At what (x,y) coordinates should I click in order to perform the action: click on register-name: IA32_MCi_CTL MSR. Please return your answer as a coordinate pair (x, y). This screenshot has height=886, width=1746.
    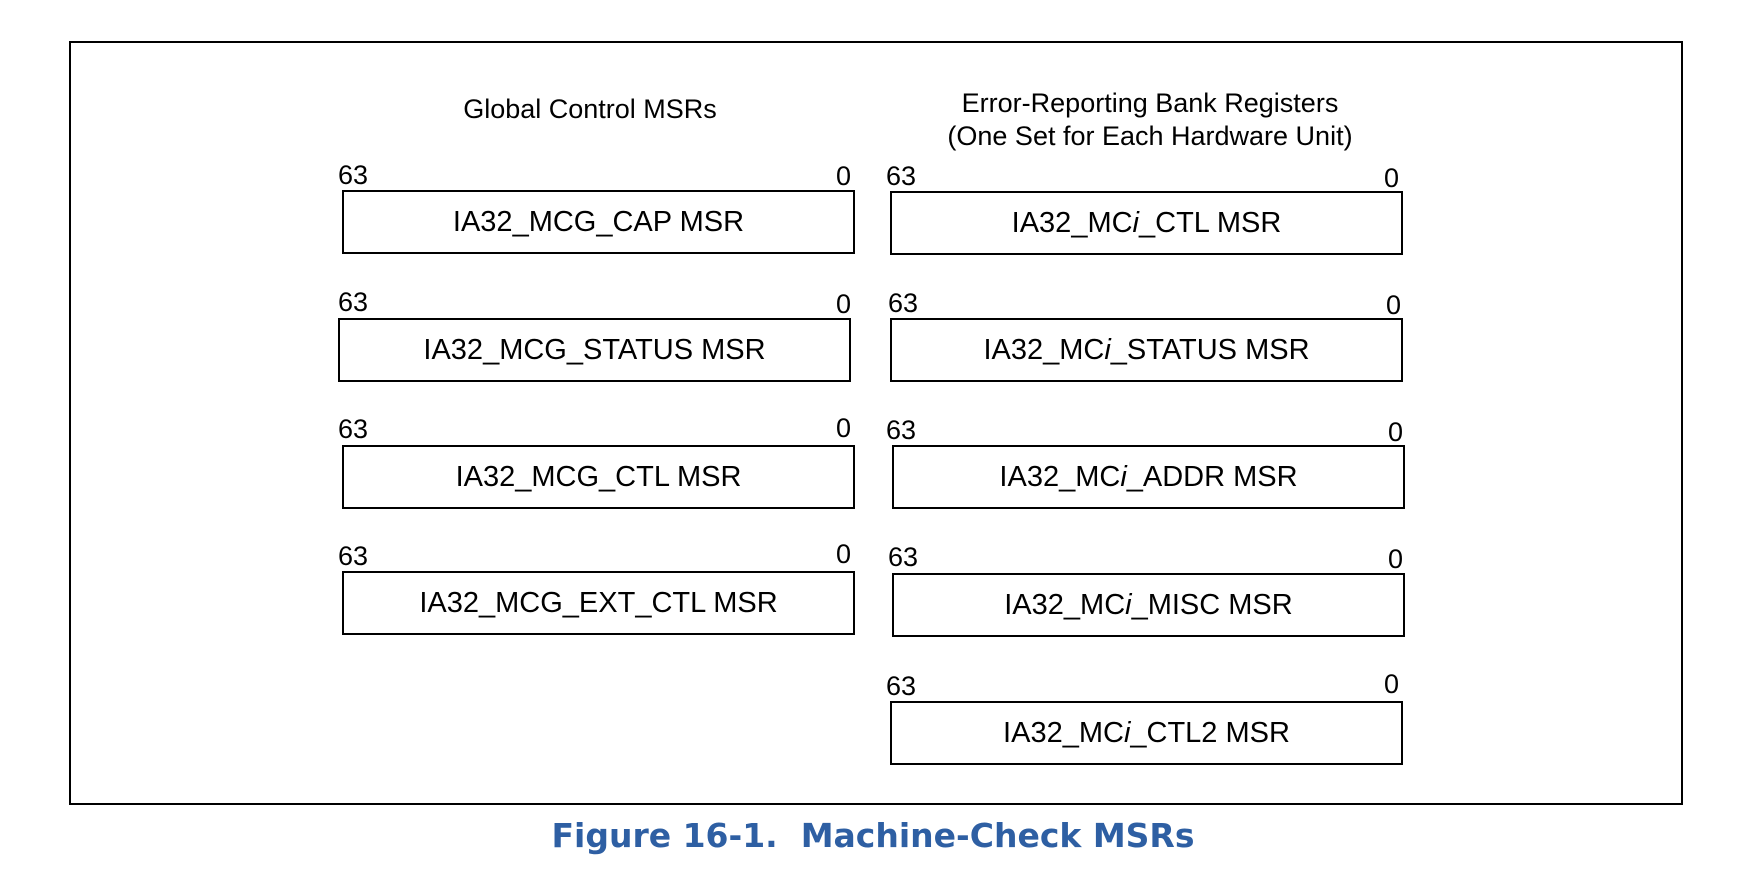
    Looking at the image, I should click on (1146, 222).